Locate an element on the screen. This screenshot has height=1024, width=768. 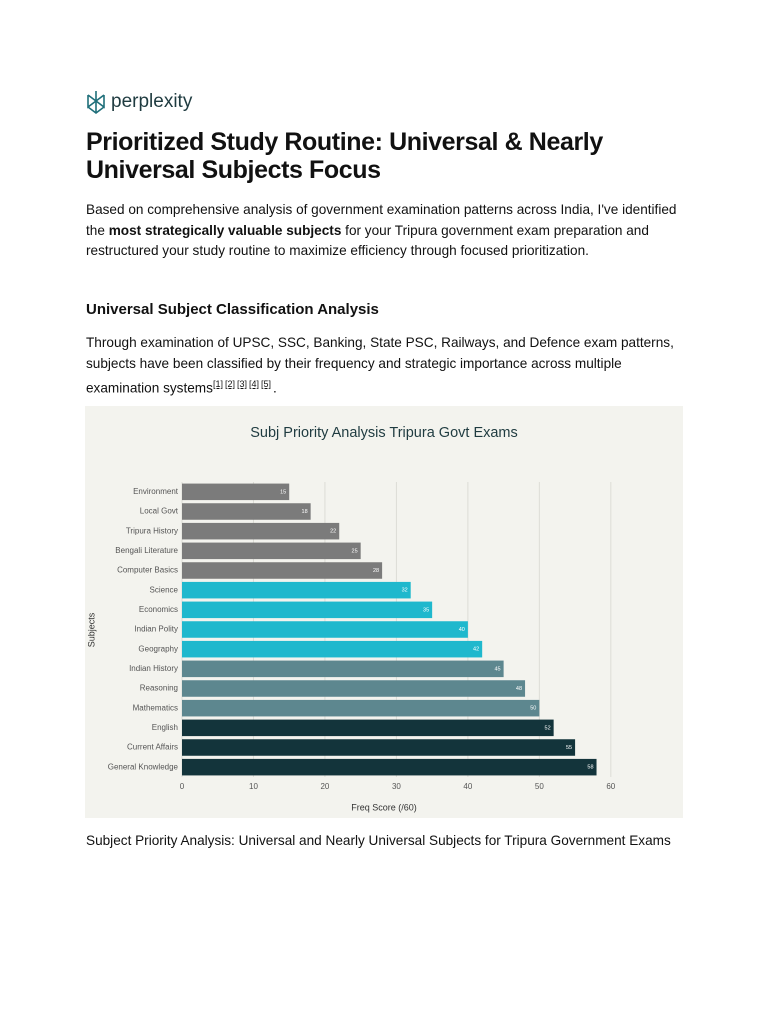
y-tick-label: Indian History is located at coordinates (153, 668).